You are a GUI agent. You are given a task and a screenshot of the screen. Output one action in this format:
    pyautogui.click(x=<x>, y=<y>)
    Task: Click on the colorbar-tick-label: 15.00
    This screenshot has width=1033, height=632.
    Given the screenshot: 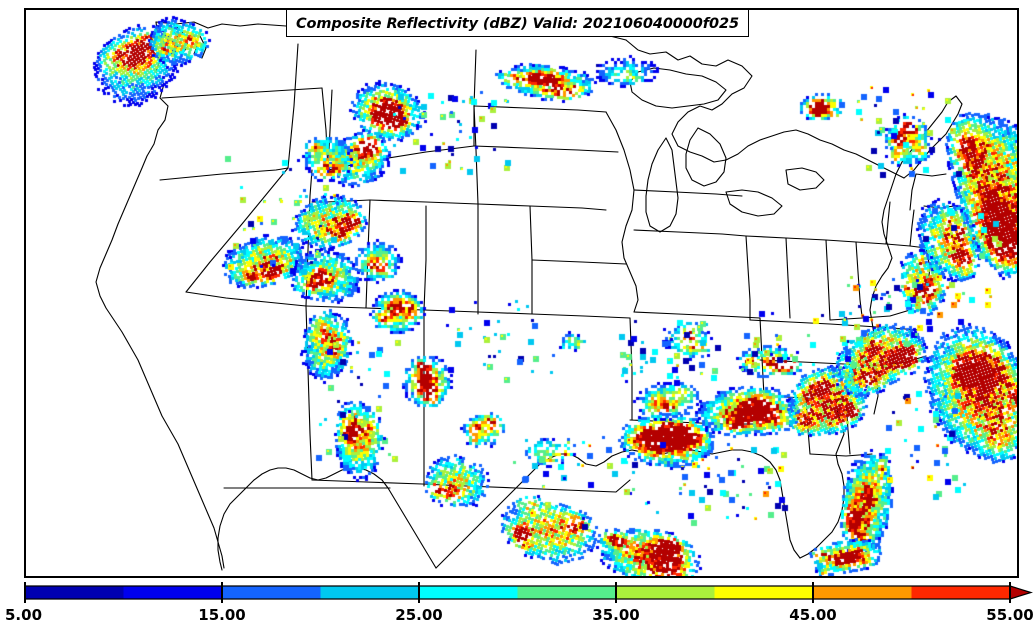 What is the action you would take?
    pyautogui.click(x=221, y=615)
    